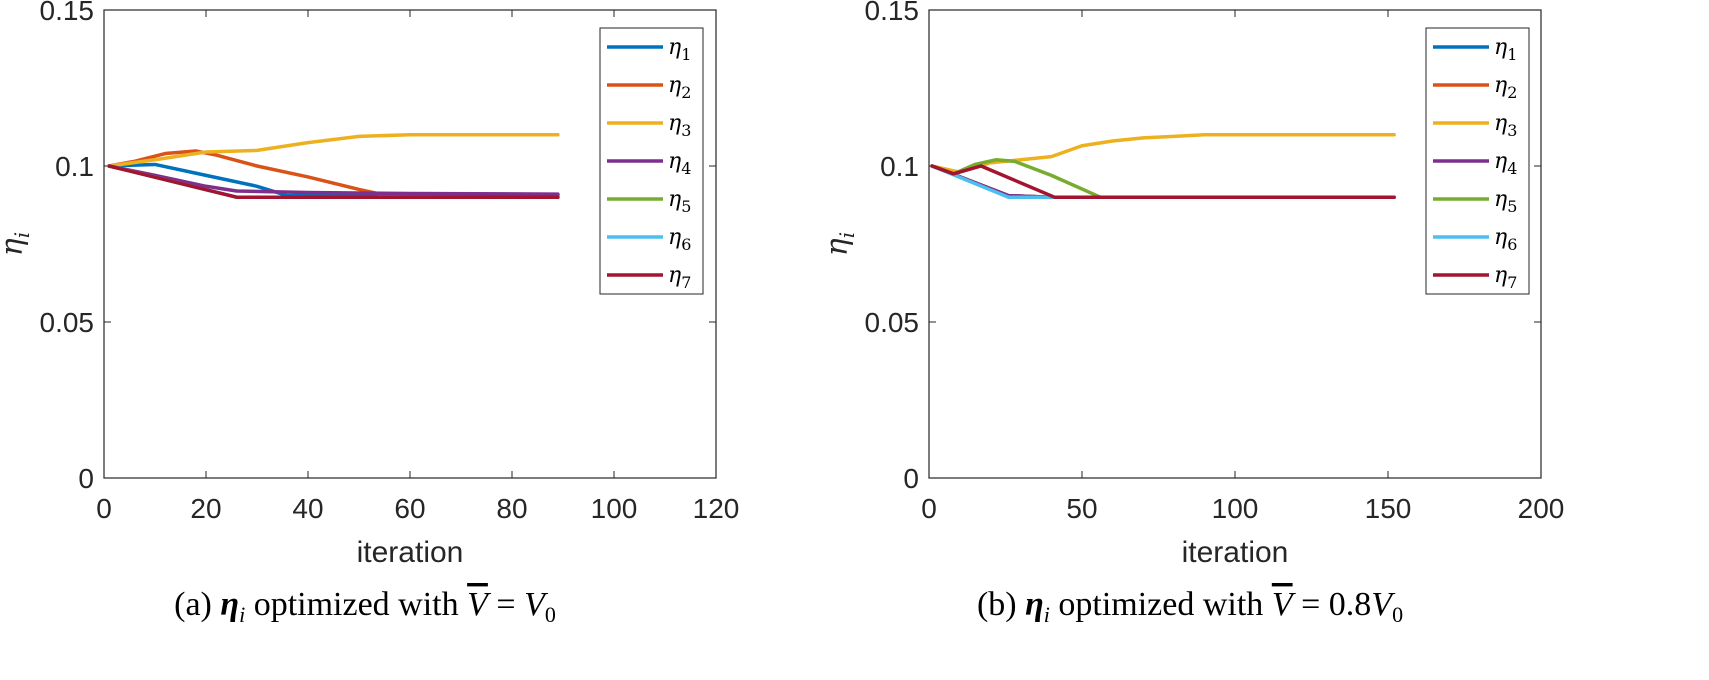 The image size is (1709, 680). What do you see at coordinates (1081, 508) in the screenshot?
I see `x-tick-label: 50` at bounding box center [1081, 508].